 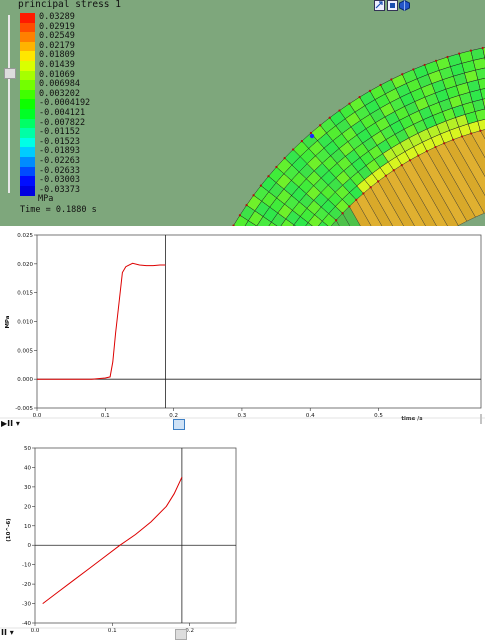 I want to click on probe-marker, so click(x=312, y=136).